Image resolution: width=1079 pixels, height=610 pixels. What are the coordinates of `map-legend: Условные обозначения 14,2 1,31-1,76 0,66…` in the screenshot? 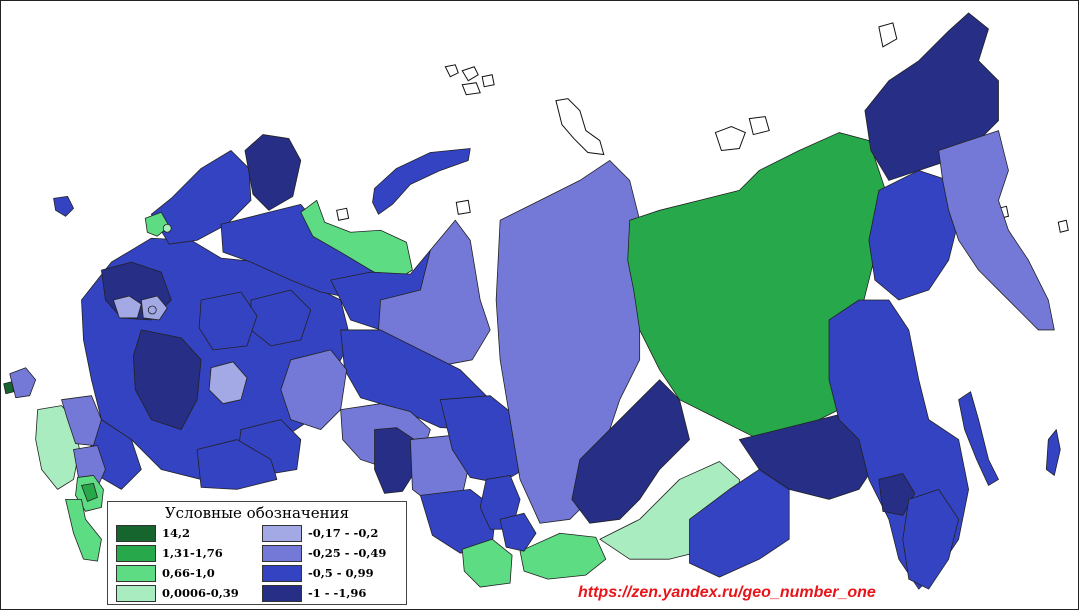 It's located at (257, 553).